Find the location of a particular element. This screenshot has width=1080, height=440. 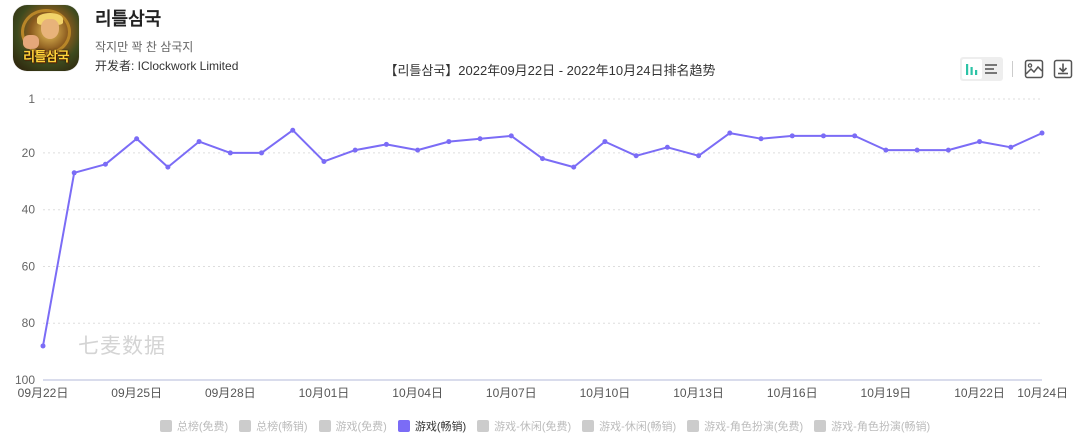

x-tick-label: 10月24日 is located at coordinates (1042, 393).